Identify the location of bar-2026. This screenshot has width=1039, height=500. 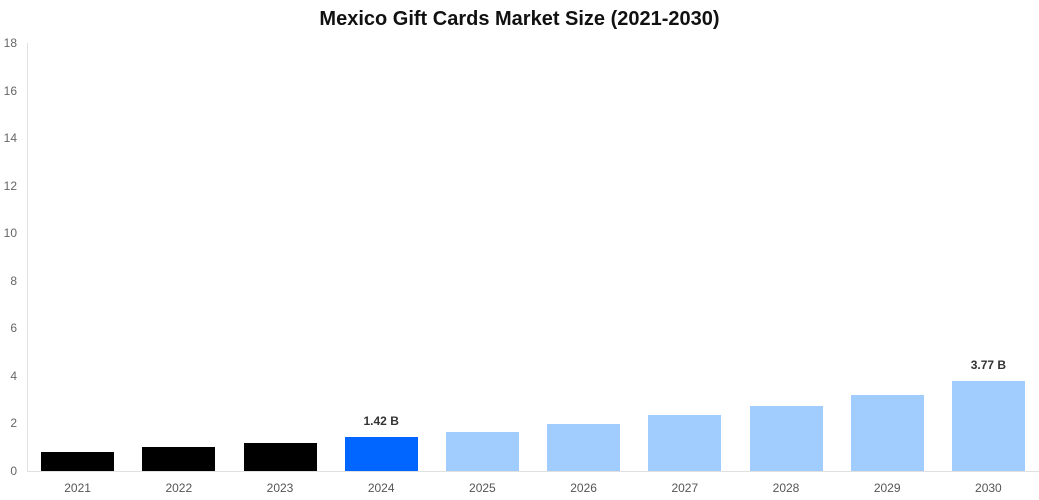
(584, 447).